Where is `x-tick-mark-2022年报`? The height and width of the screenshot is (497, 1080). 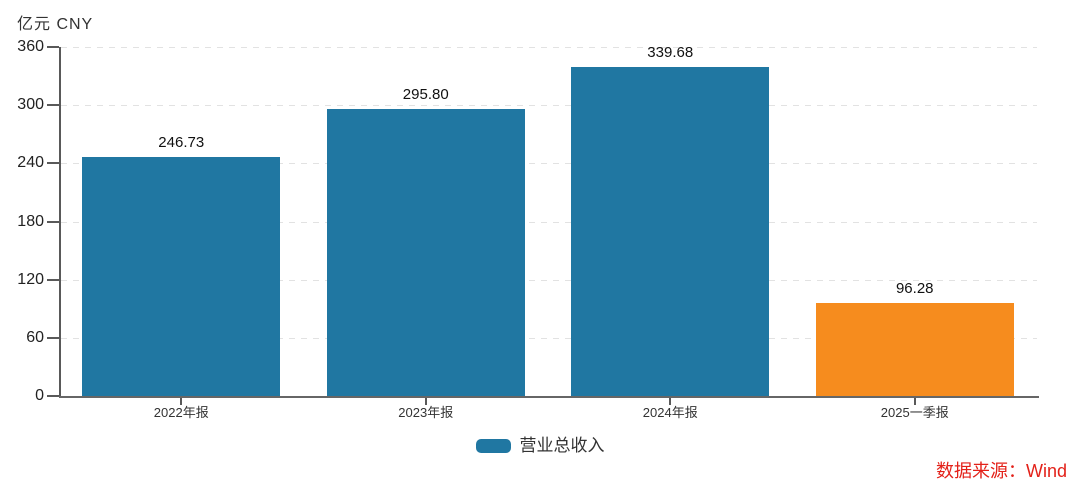
x-tick-mark-2022年报 is located at coordinates (181, 401).